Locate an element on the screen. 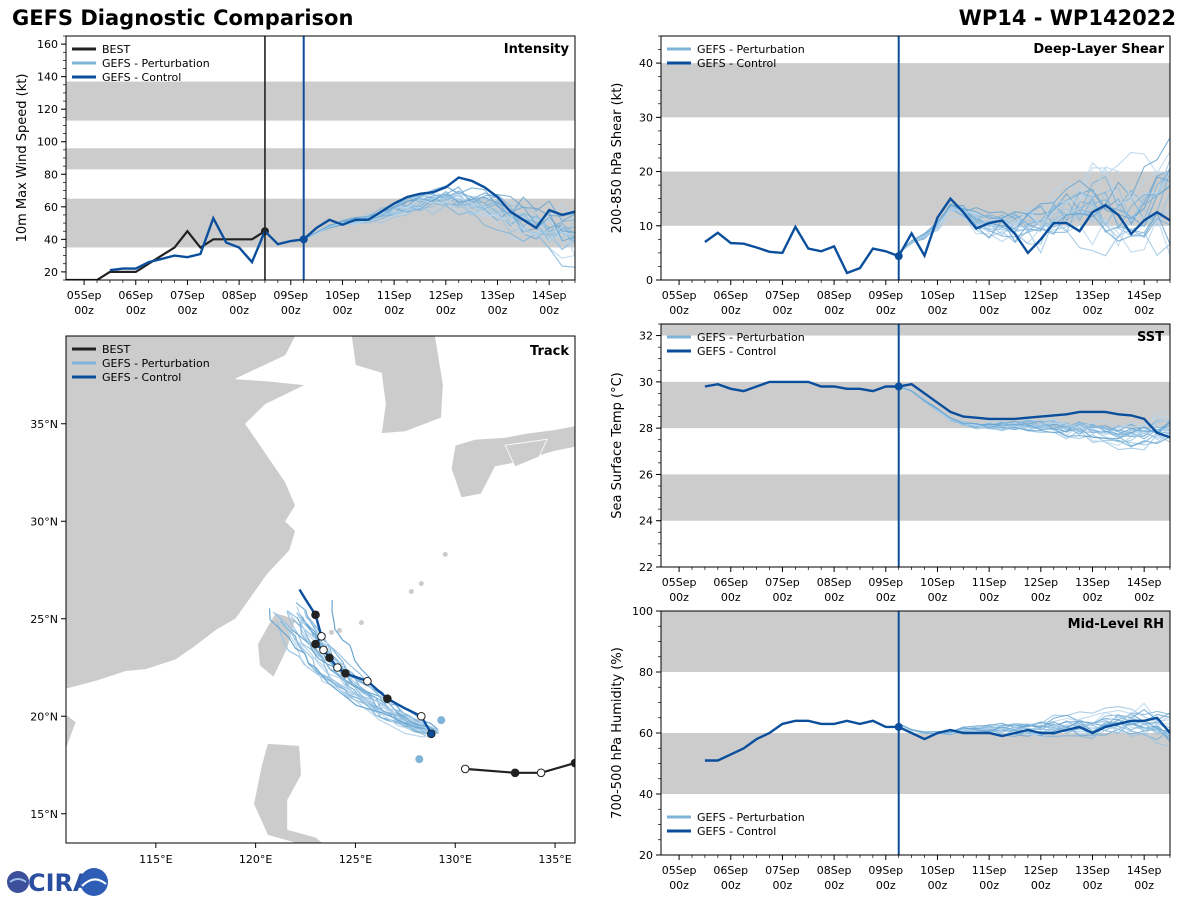 This screenshot has height=900, width=1200. xtick-sublabel-sst-0: 00z is located at coordinates (679, 597).